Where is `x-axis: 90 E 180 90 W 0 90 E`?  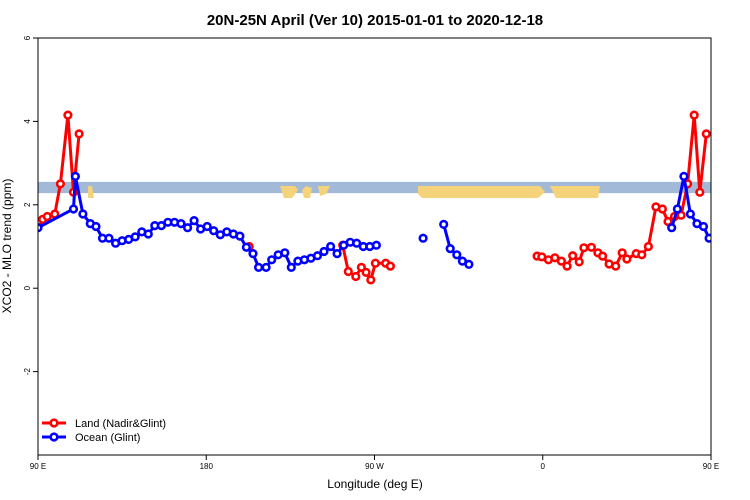 x-axis: 90 E 180 90 W 0 90 E is located at coordinates (374, 463).